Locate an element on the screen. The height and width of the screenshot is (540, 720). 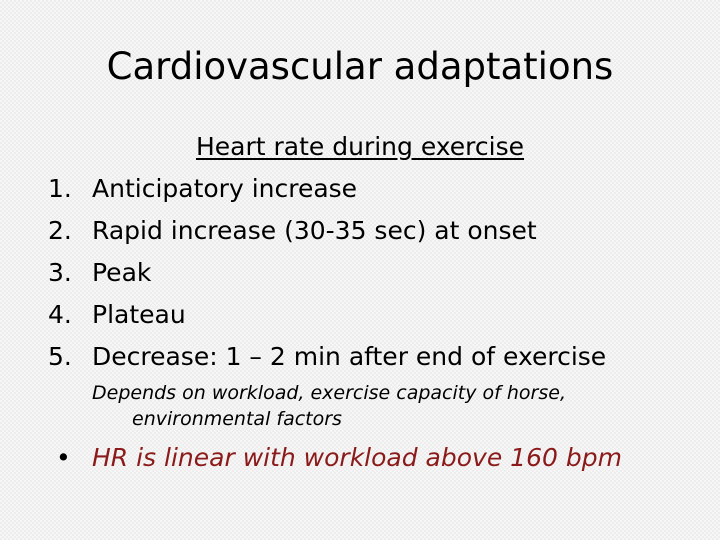
highlight-bullet-text: HR is linear with workload above 160 bpm is located at coordinates (357, 457).